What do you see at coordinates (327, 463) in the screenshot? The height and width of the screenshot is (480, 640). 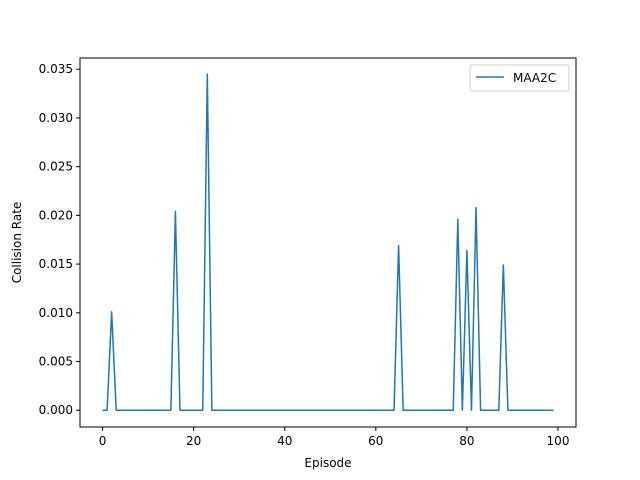 I see `x-axis-label: Episode` at bounding box center [327, 463].